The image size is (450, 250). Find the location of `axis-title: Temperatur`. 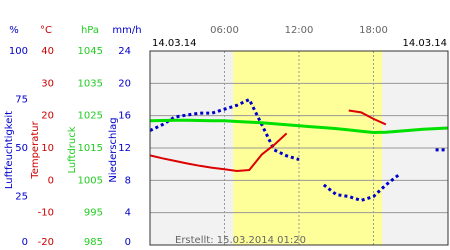

axis-title: Temperatur is located at coordinates (35, 149).